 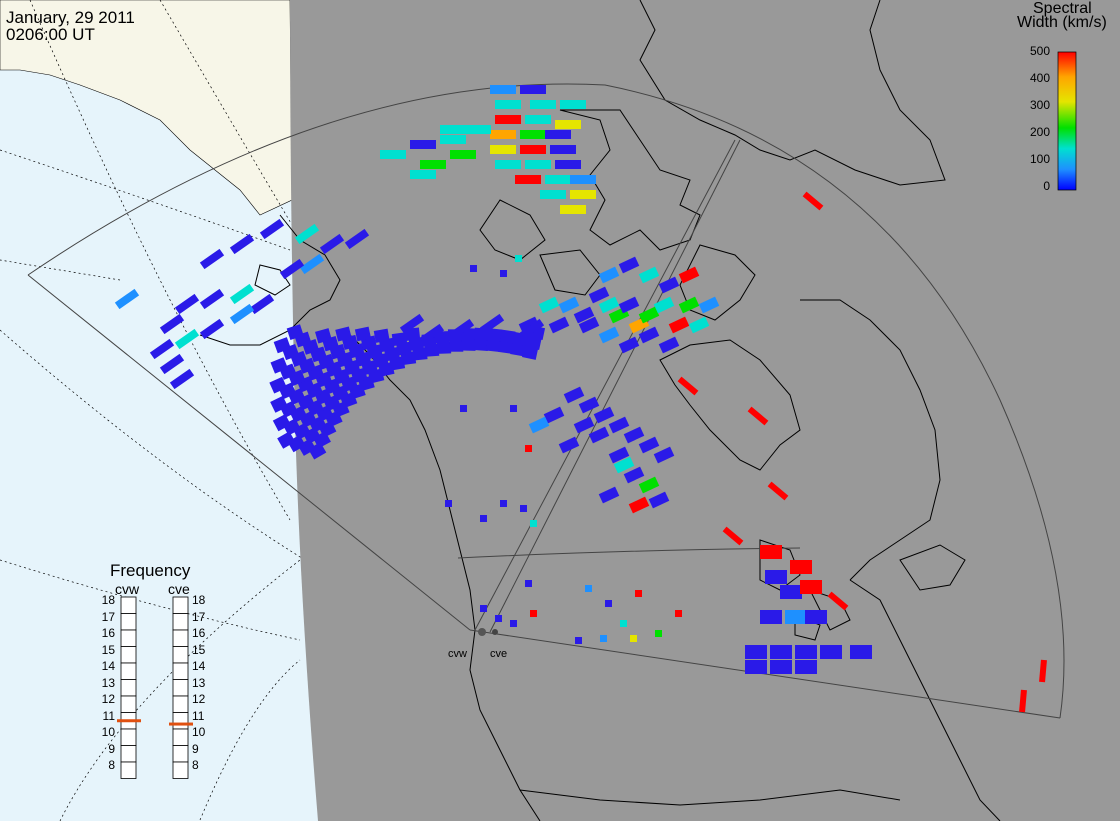 I want to click on frequency-east-label: cve, so click(x=179, y=589).